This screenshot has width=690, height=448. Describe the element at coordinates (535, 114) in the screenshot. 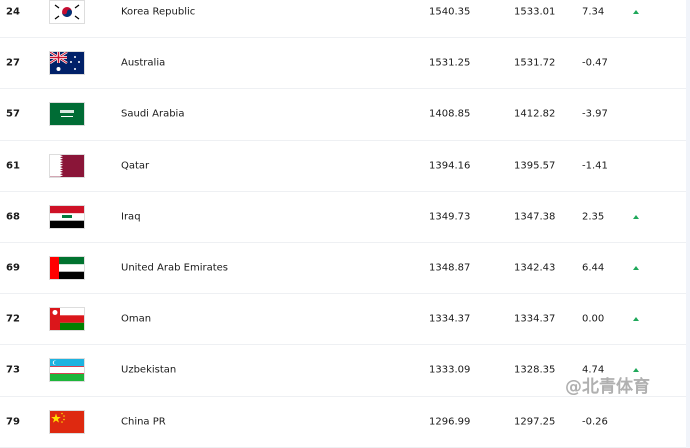

I see `previous-points: 1412.82` at that location.